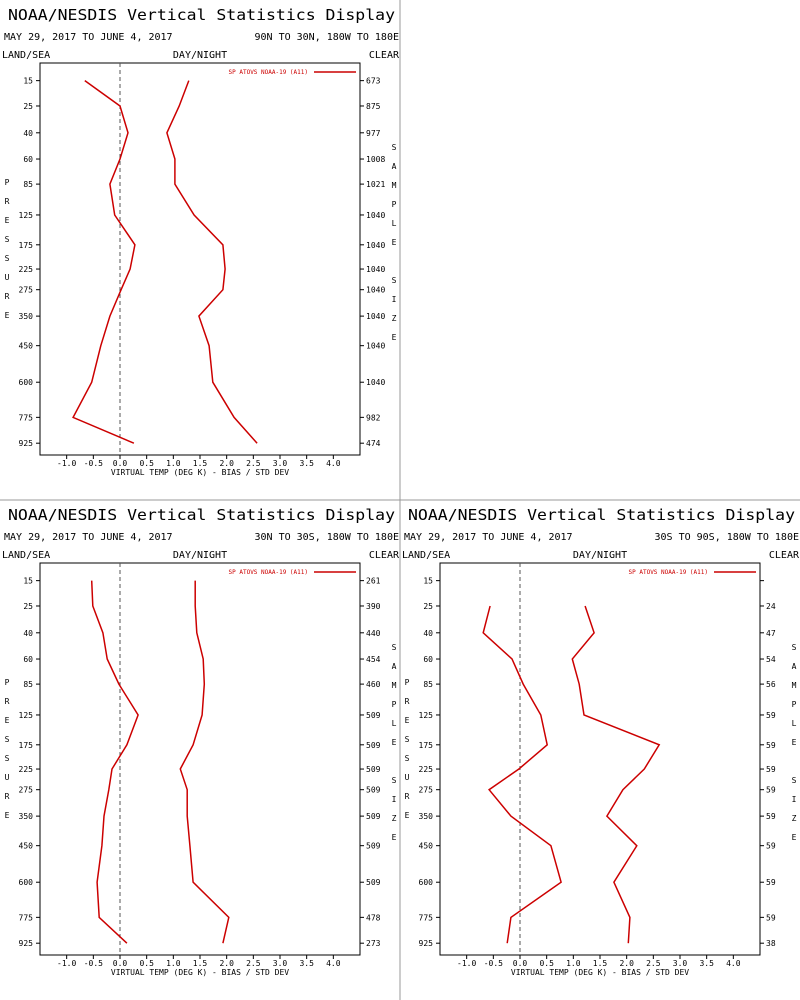 This screenshot has height=1000, width=800. I want to click on region: 30S TO 90S, 180W TO 180E, so click(727, 537).